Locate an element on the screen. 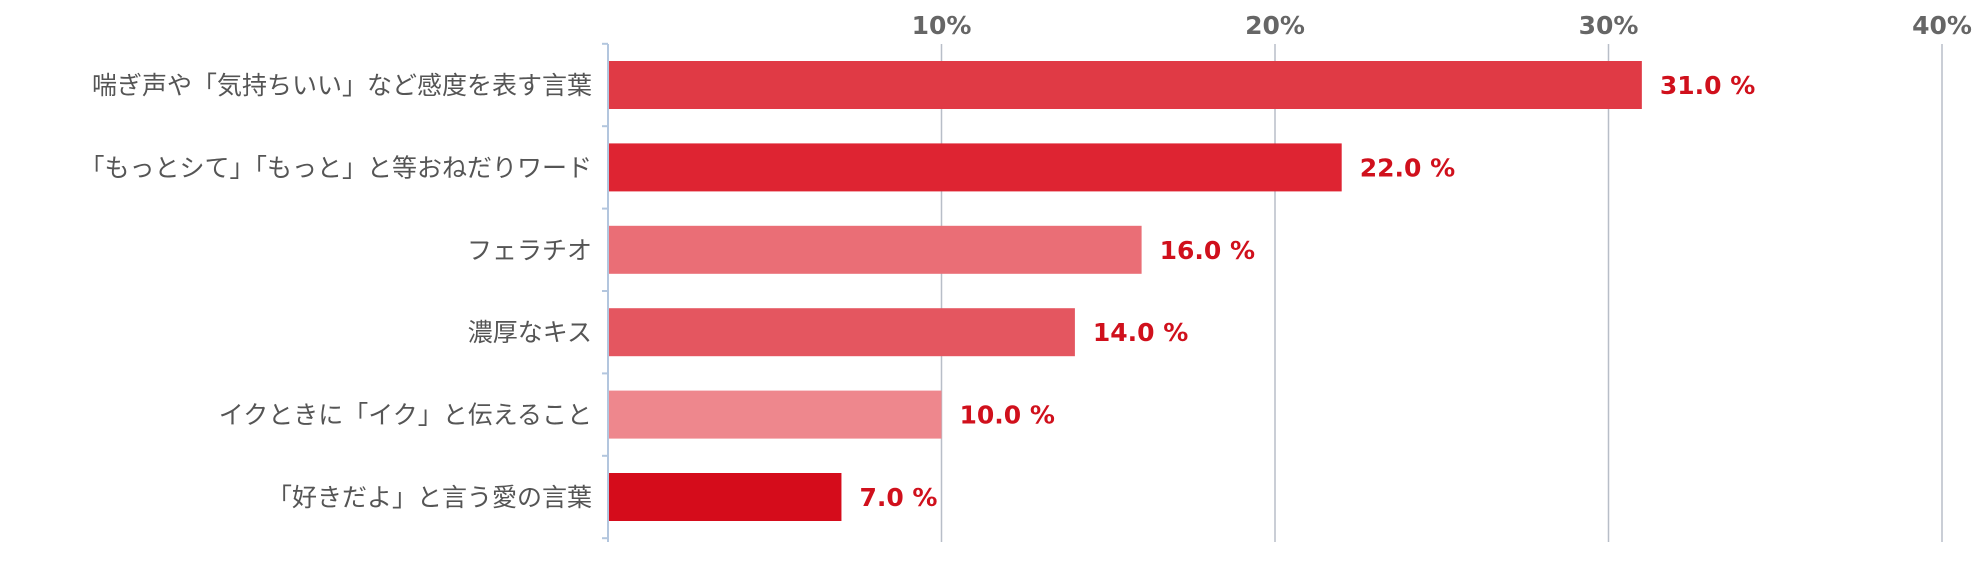 This screenshot has width=1982, height=564. x-tick-label-20: 20% is located at coordinates (1275, 25).